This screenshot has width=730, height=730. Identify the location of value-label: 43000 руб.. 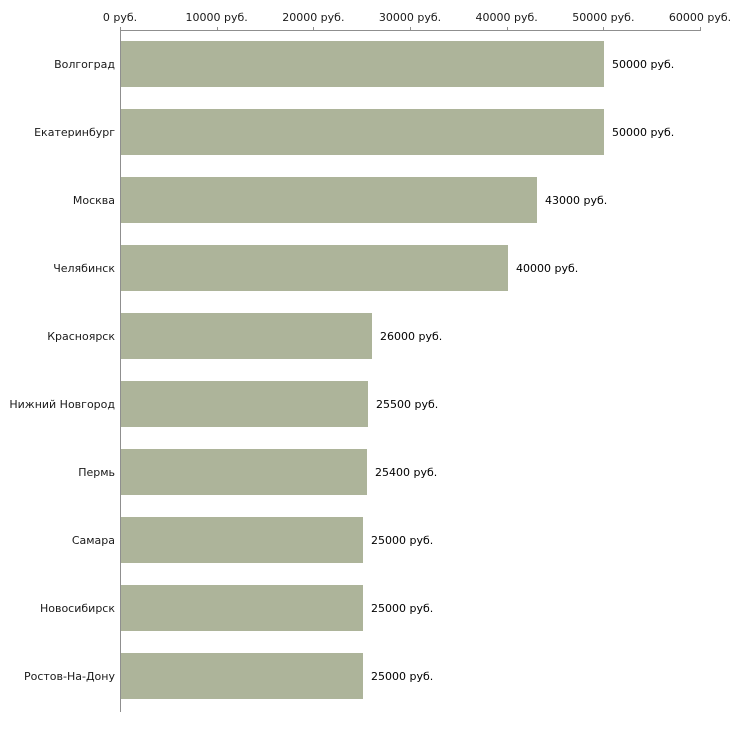
(576, 200).